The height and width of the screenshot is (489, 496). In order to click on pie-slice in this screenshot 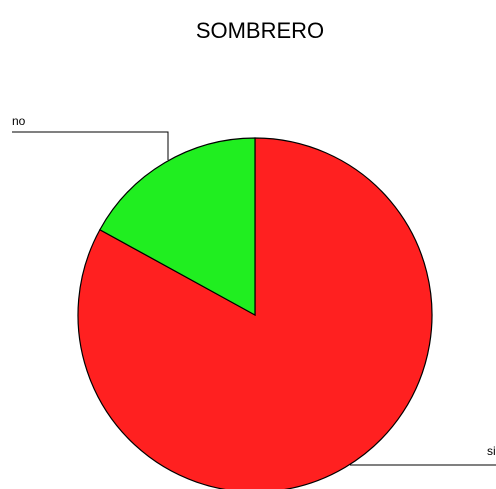, I will do `click(177, 227)`.